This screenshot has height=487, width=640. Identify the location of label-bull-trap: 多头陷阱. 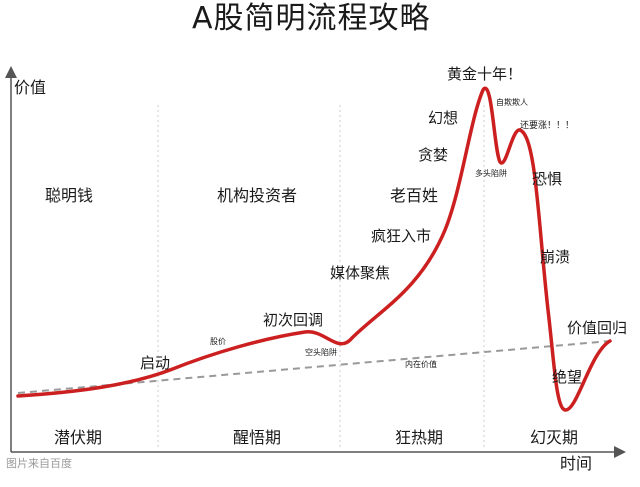
(491, 173).